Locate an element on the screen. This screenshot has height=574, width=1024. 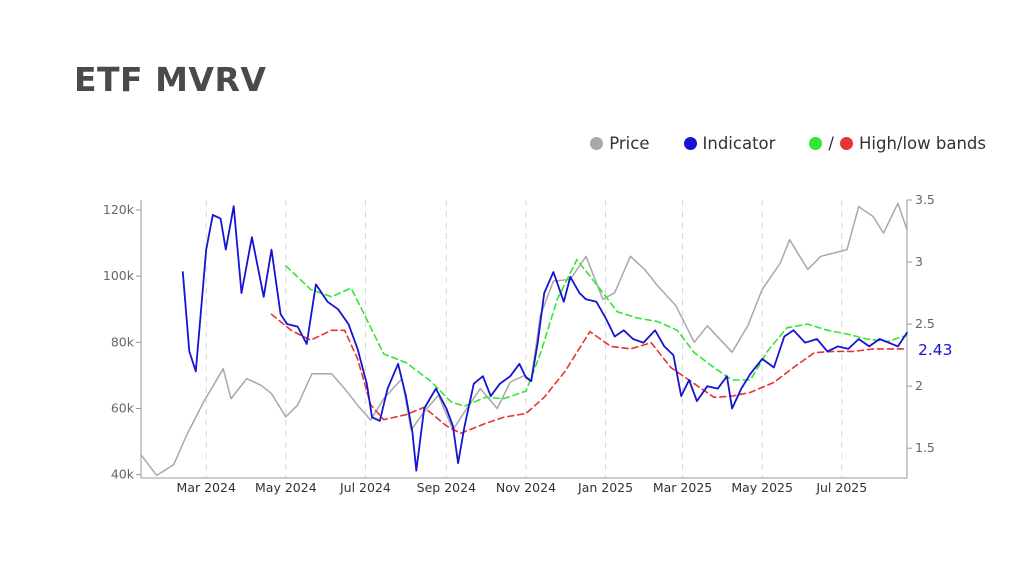
chart-legend: Price Indicator / High/low bands is located at coordinates (788, 143).